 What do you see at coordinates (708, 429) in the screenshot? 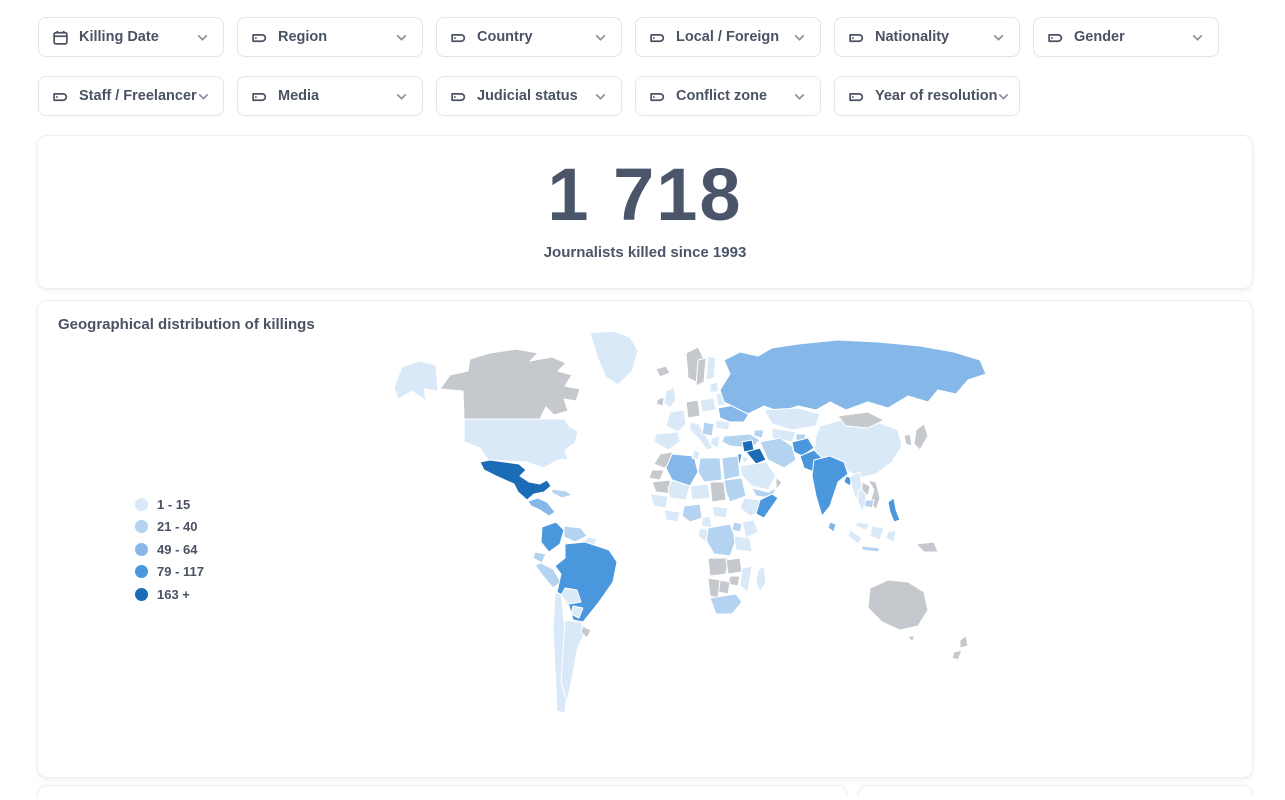
I see `country-balkans` at bounding box center [708, 429].